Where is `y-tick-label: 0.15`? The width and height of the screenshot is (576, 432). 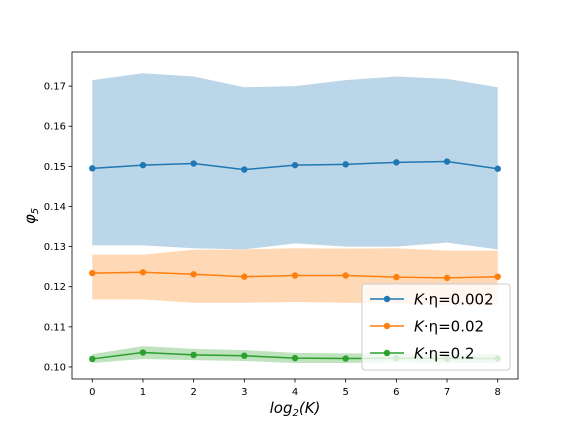 y-tick-label: 0.15 is located at coordinates (55, 167).